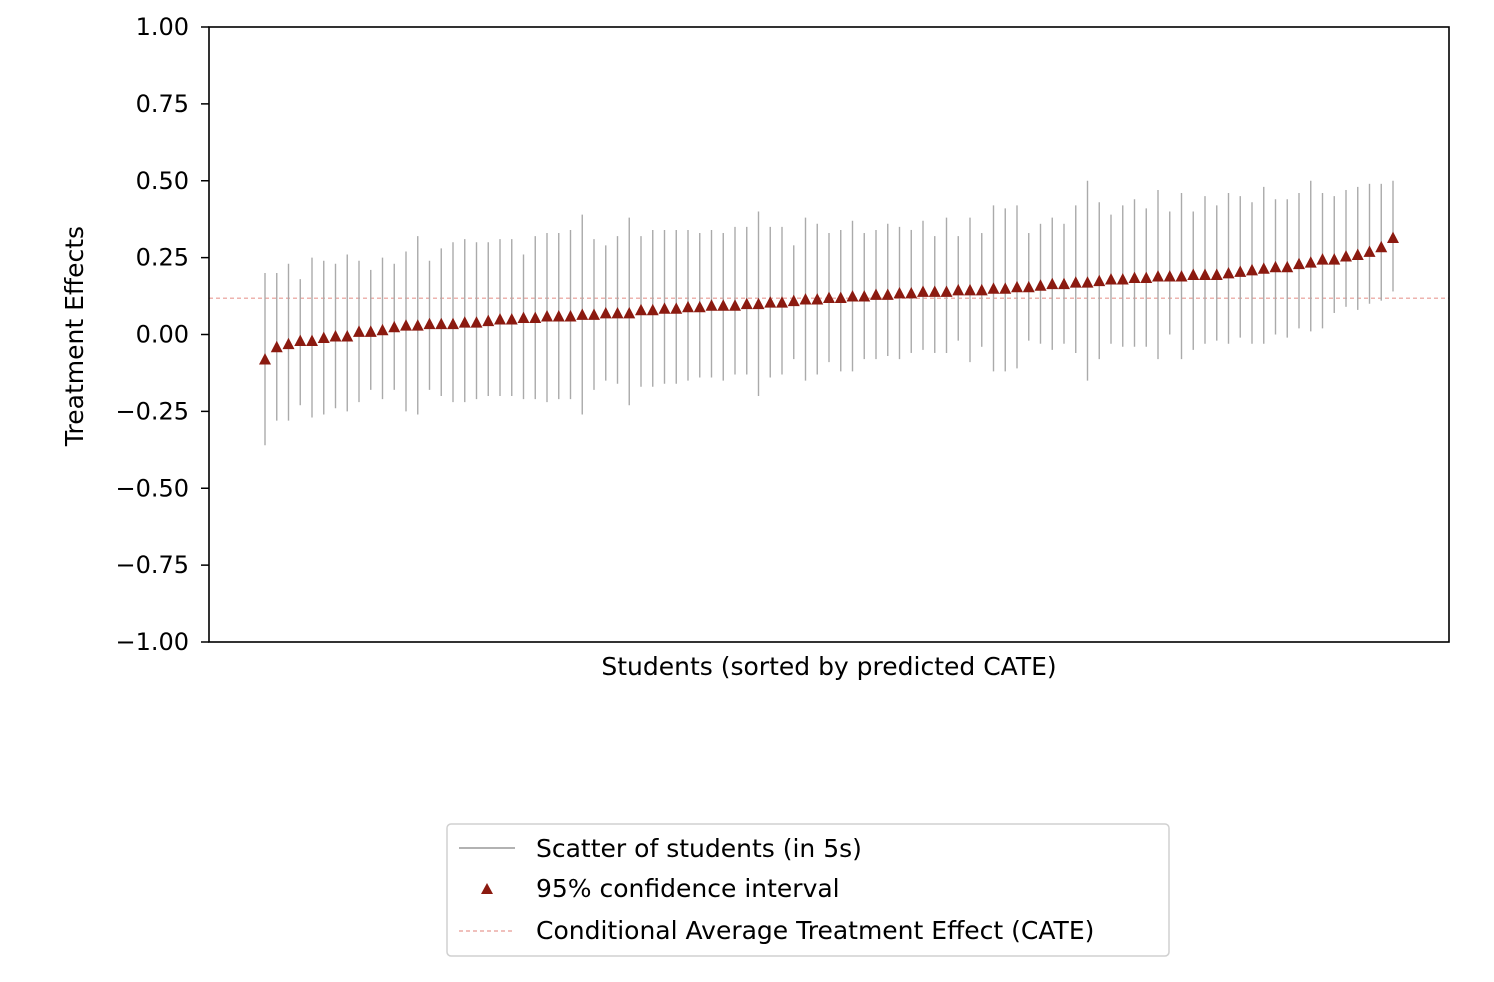 This screenshot has height=982, width=1494. I want to click on y-tick-label: 0.50, so click(162, 181).